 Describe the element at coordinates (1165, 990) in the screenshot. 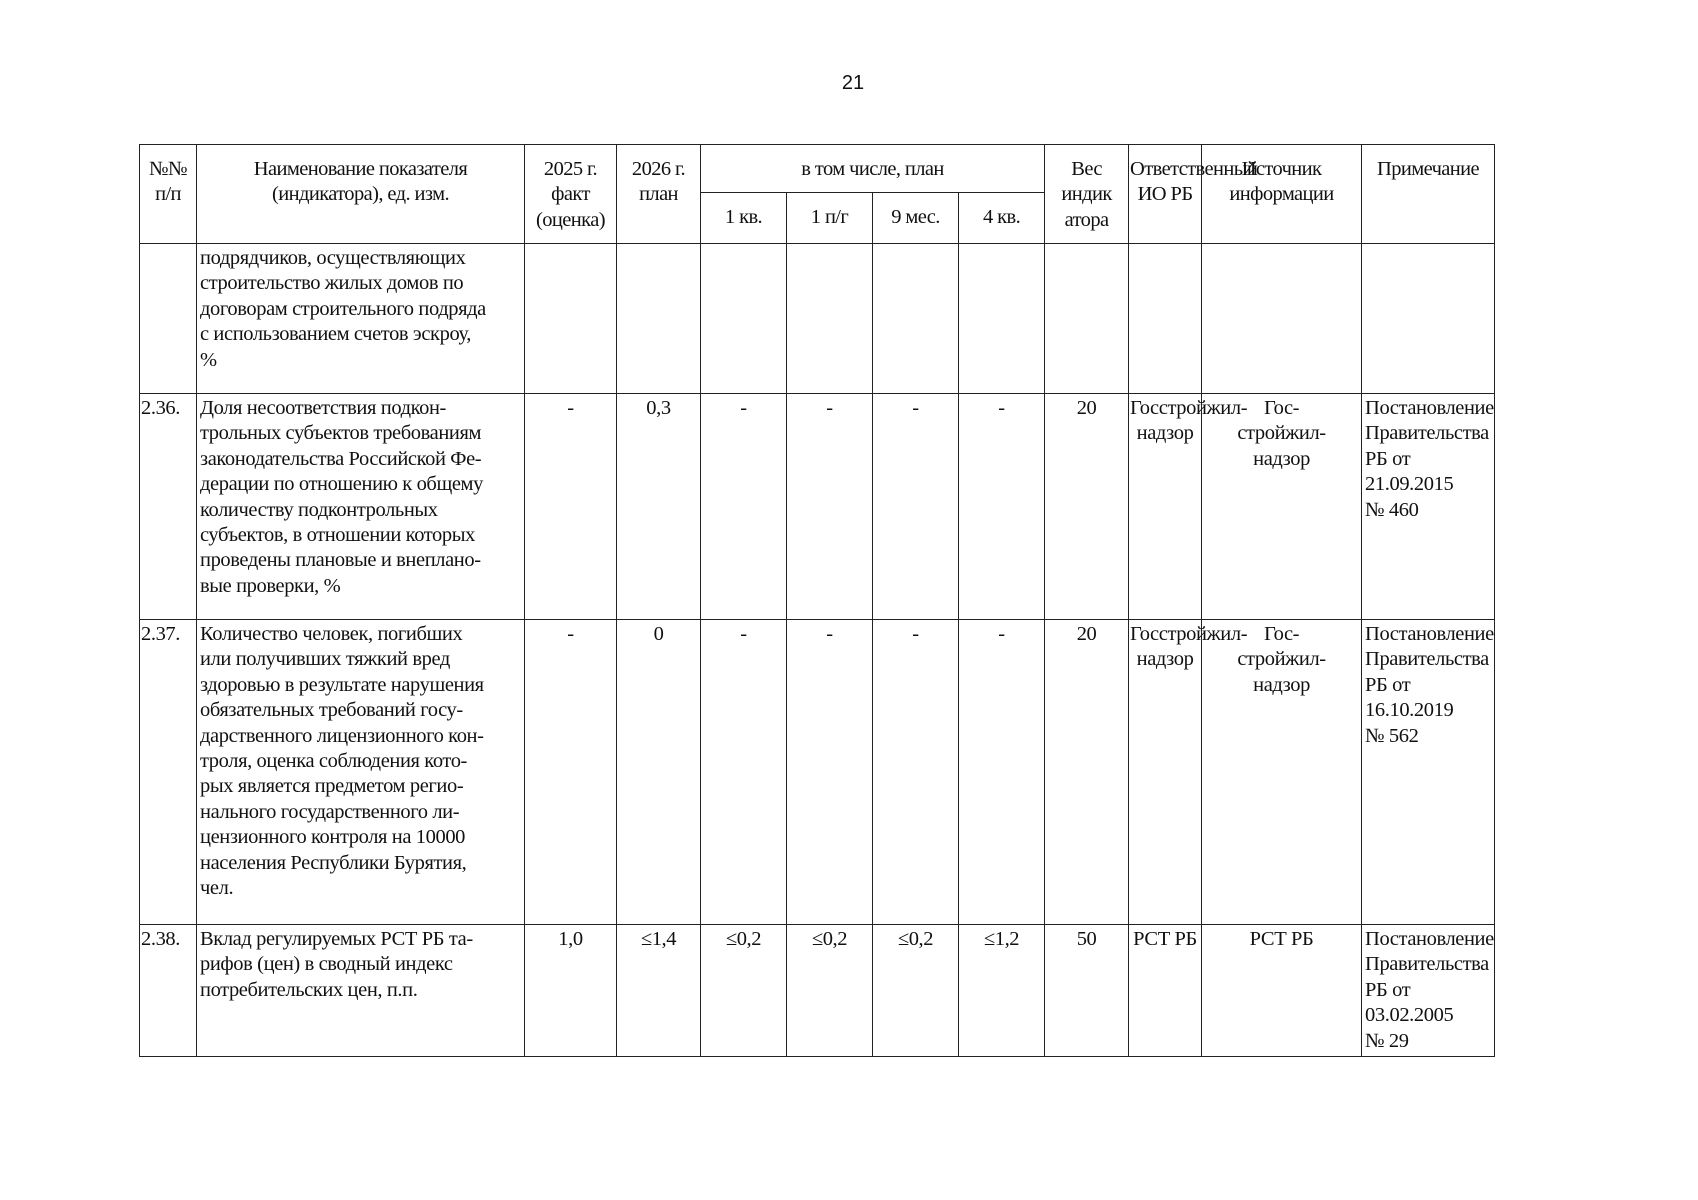

I see `cell-responsible: РСТ РБ` at that location.